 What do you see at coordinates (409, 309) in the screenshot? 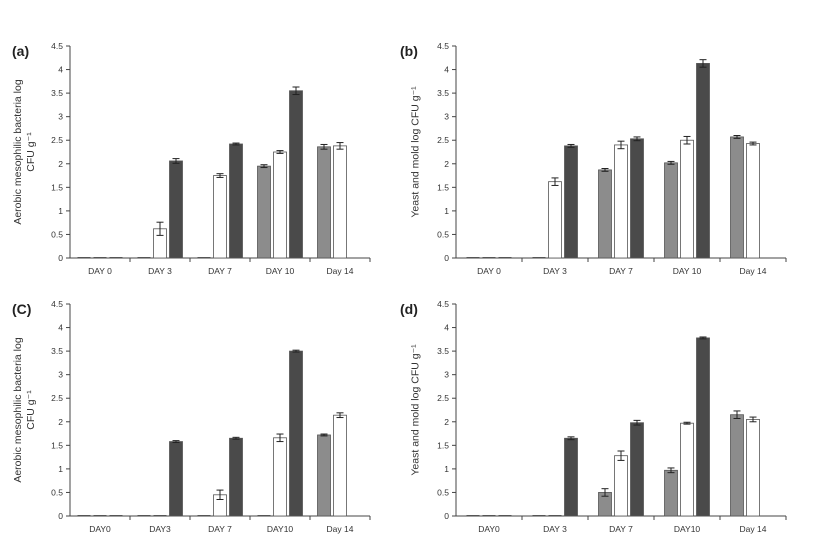
I see `panel-letter: (d)` at bounding box center [409, 309].